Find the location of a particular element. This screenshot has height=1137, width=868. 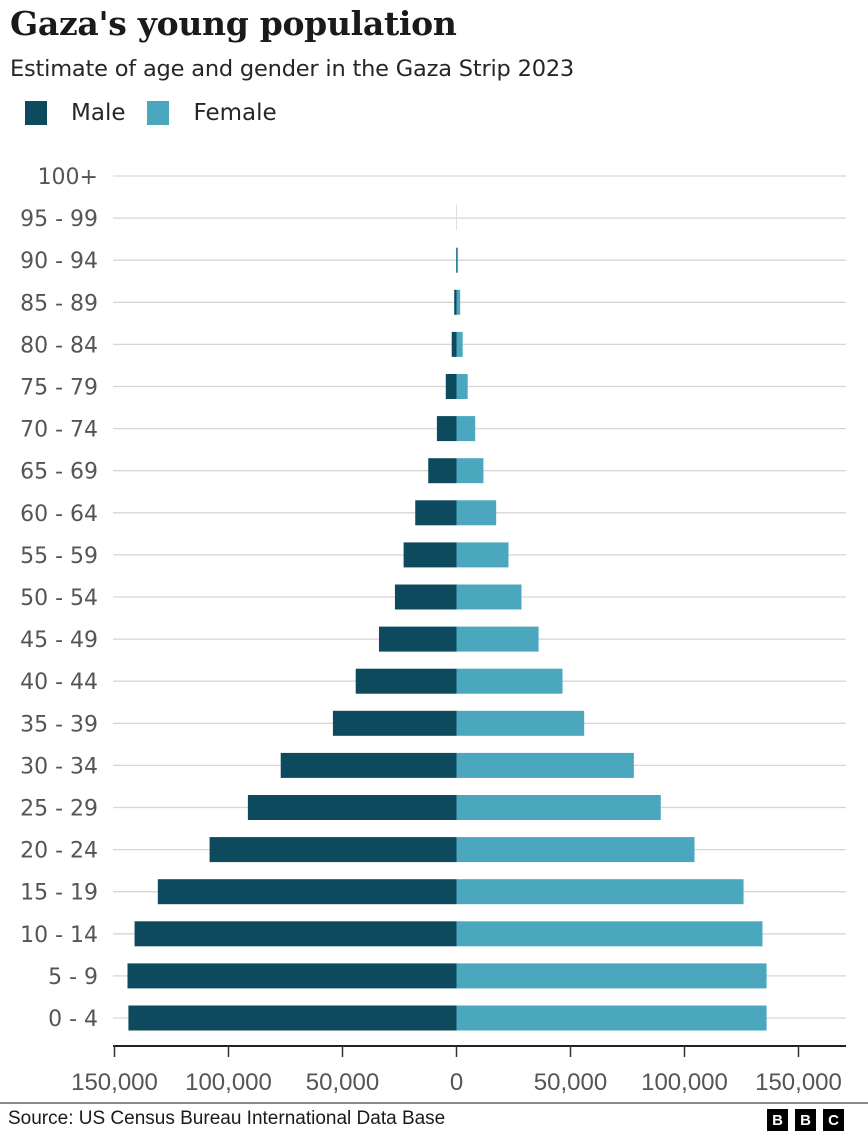

bbc-logo: B B C is located at coordinates (809, 1120).